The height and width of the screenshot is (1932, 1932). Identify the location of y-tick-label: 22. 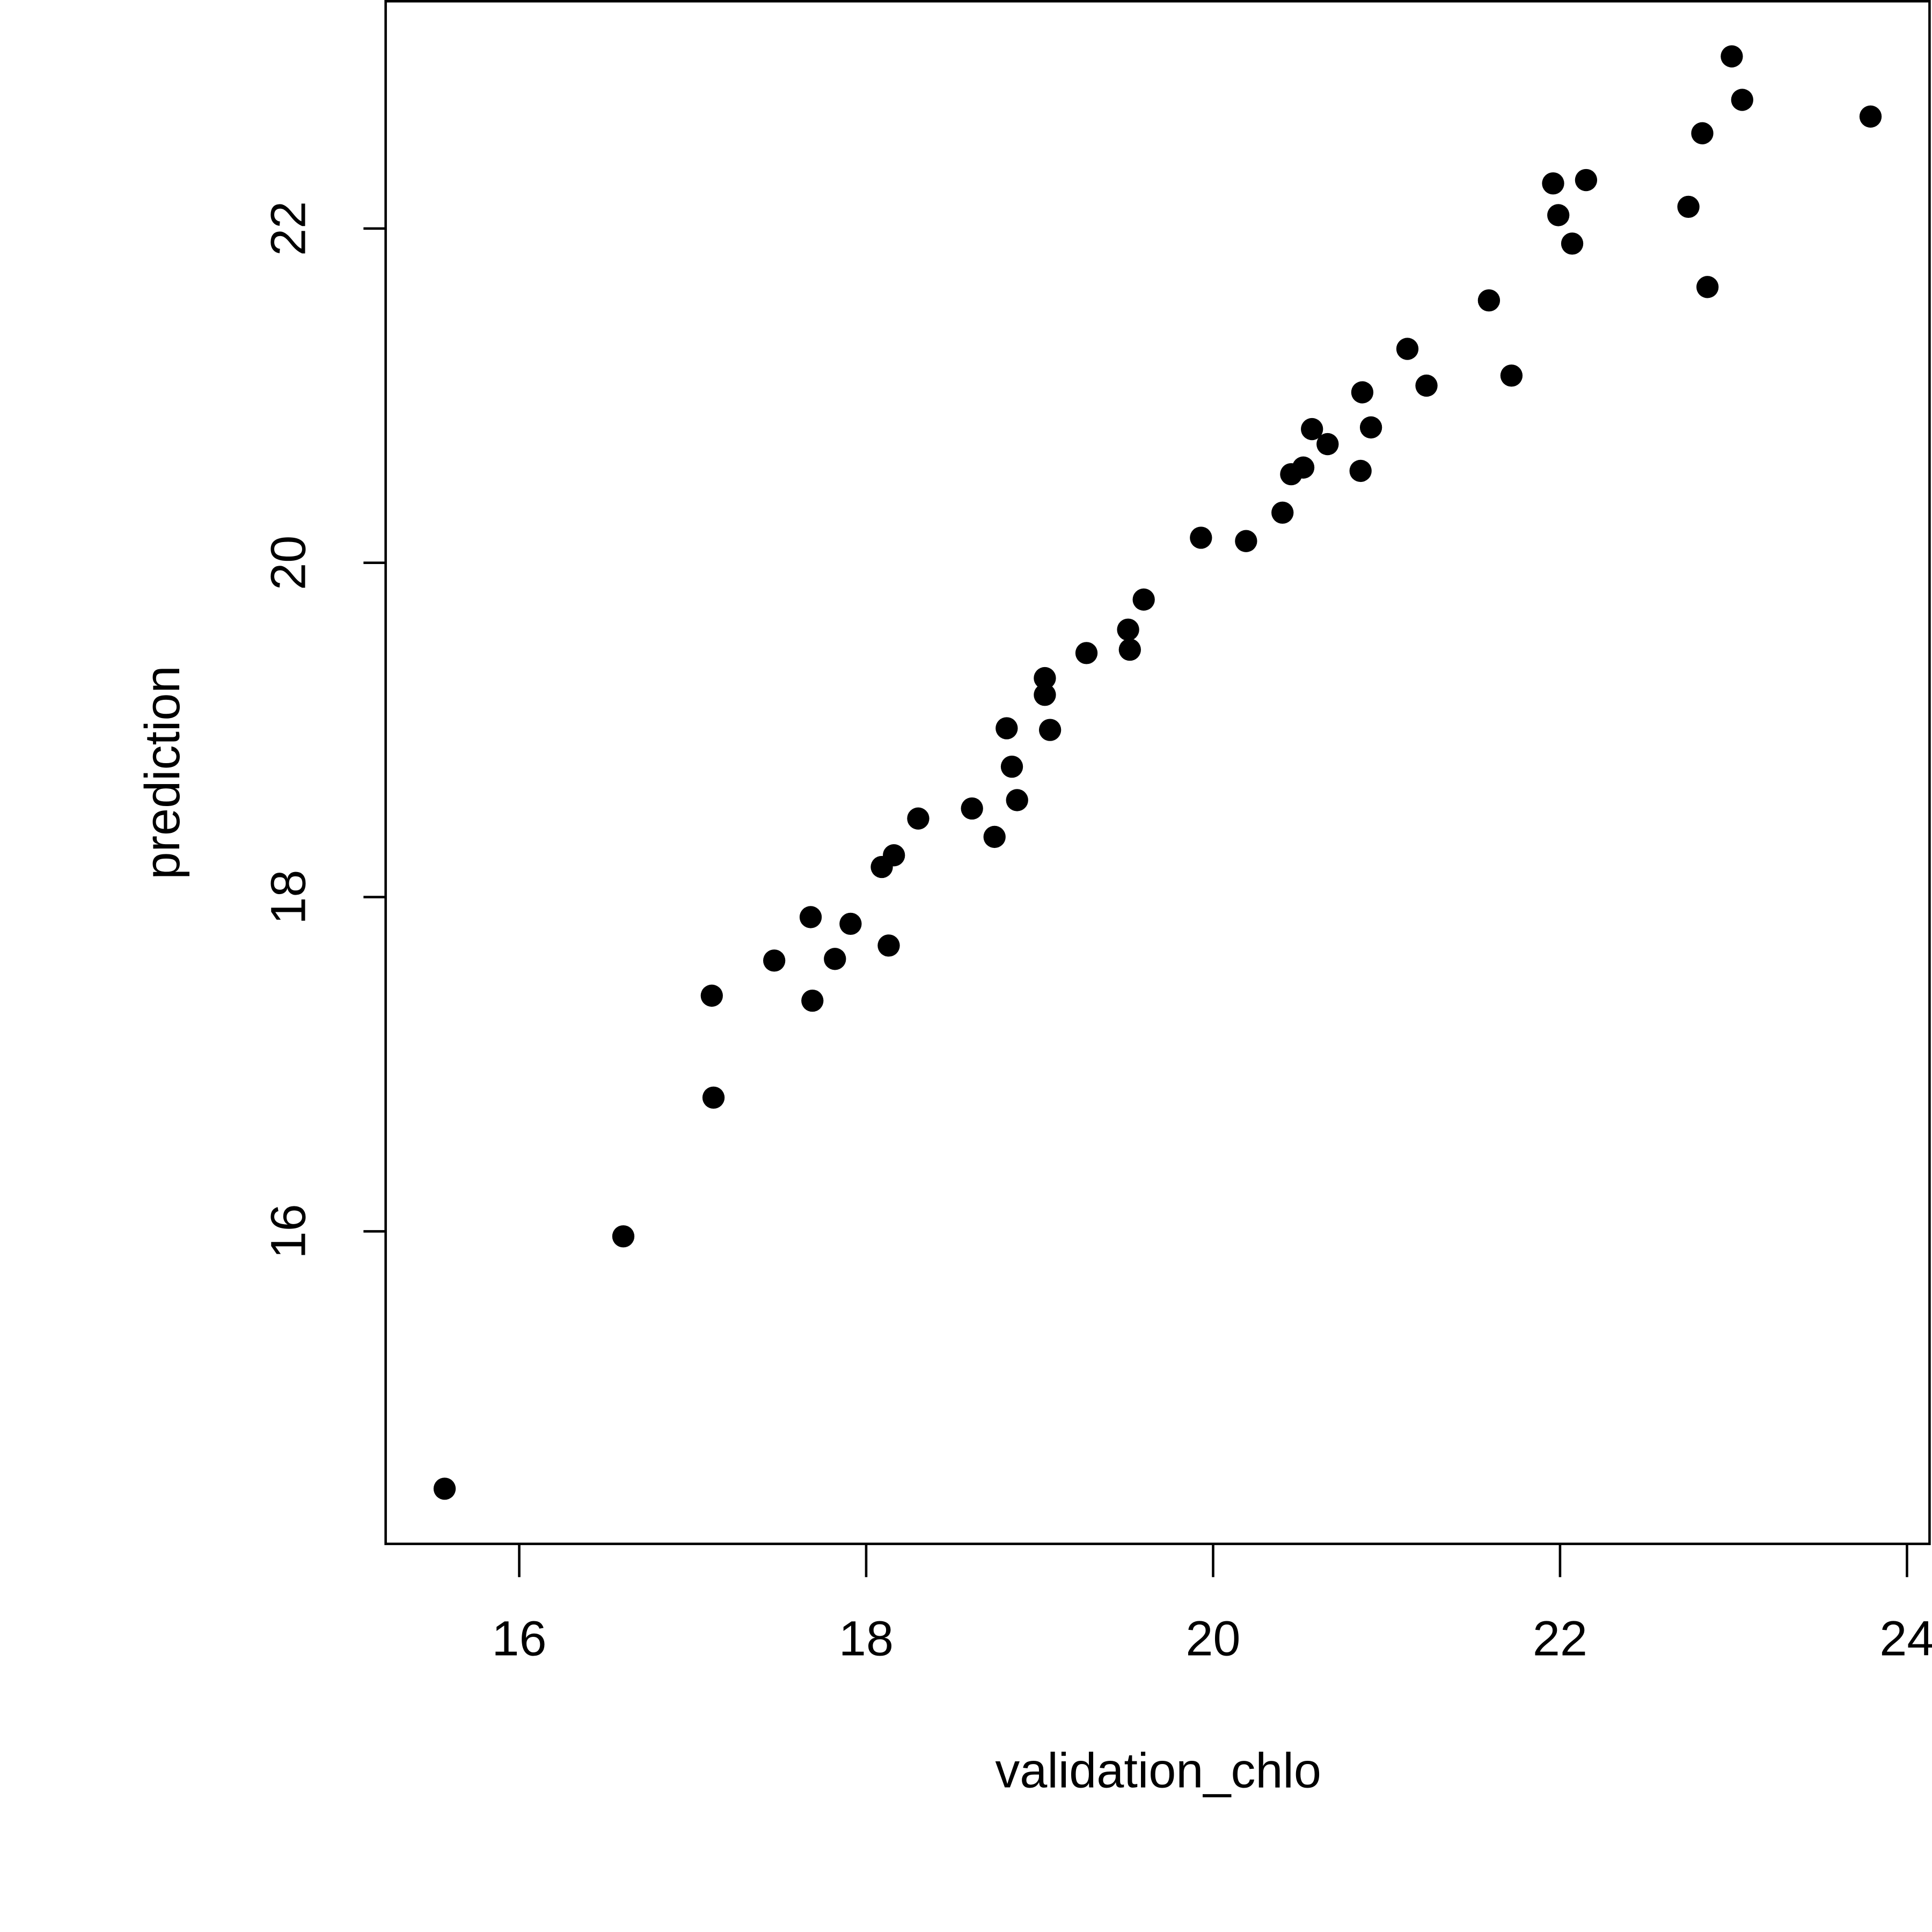
(288, 228).